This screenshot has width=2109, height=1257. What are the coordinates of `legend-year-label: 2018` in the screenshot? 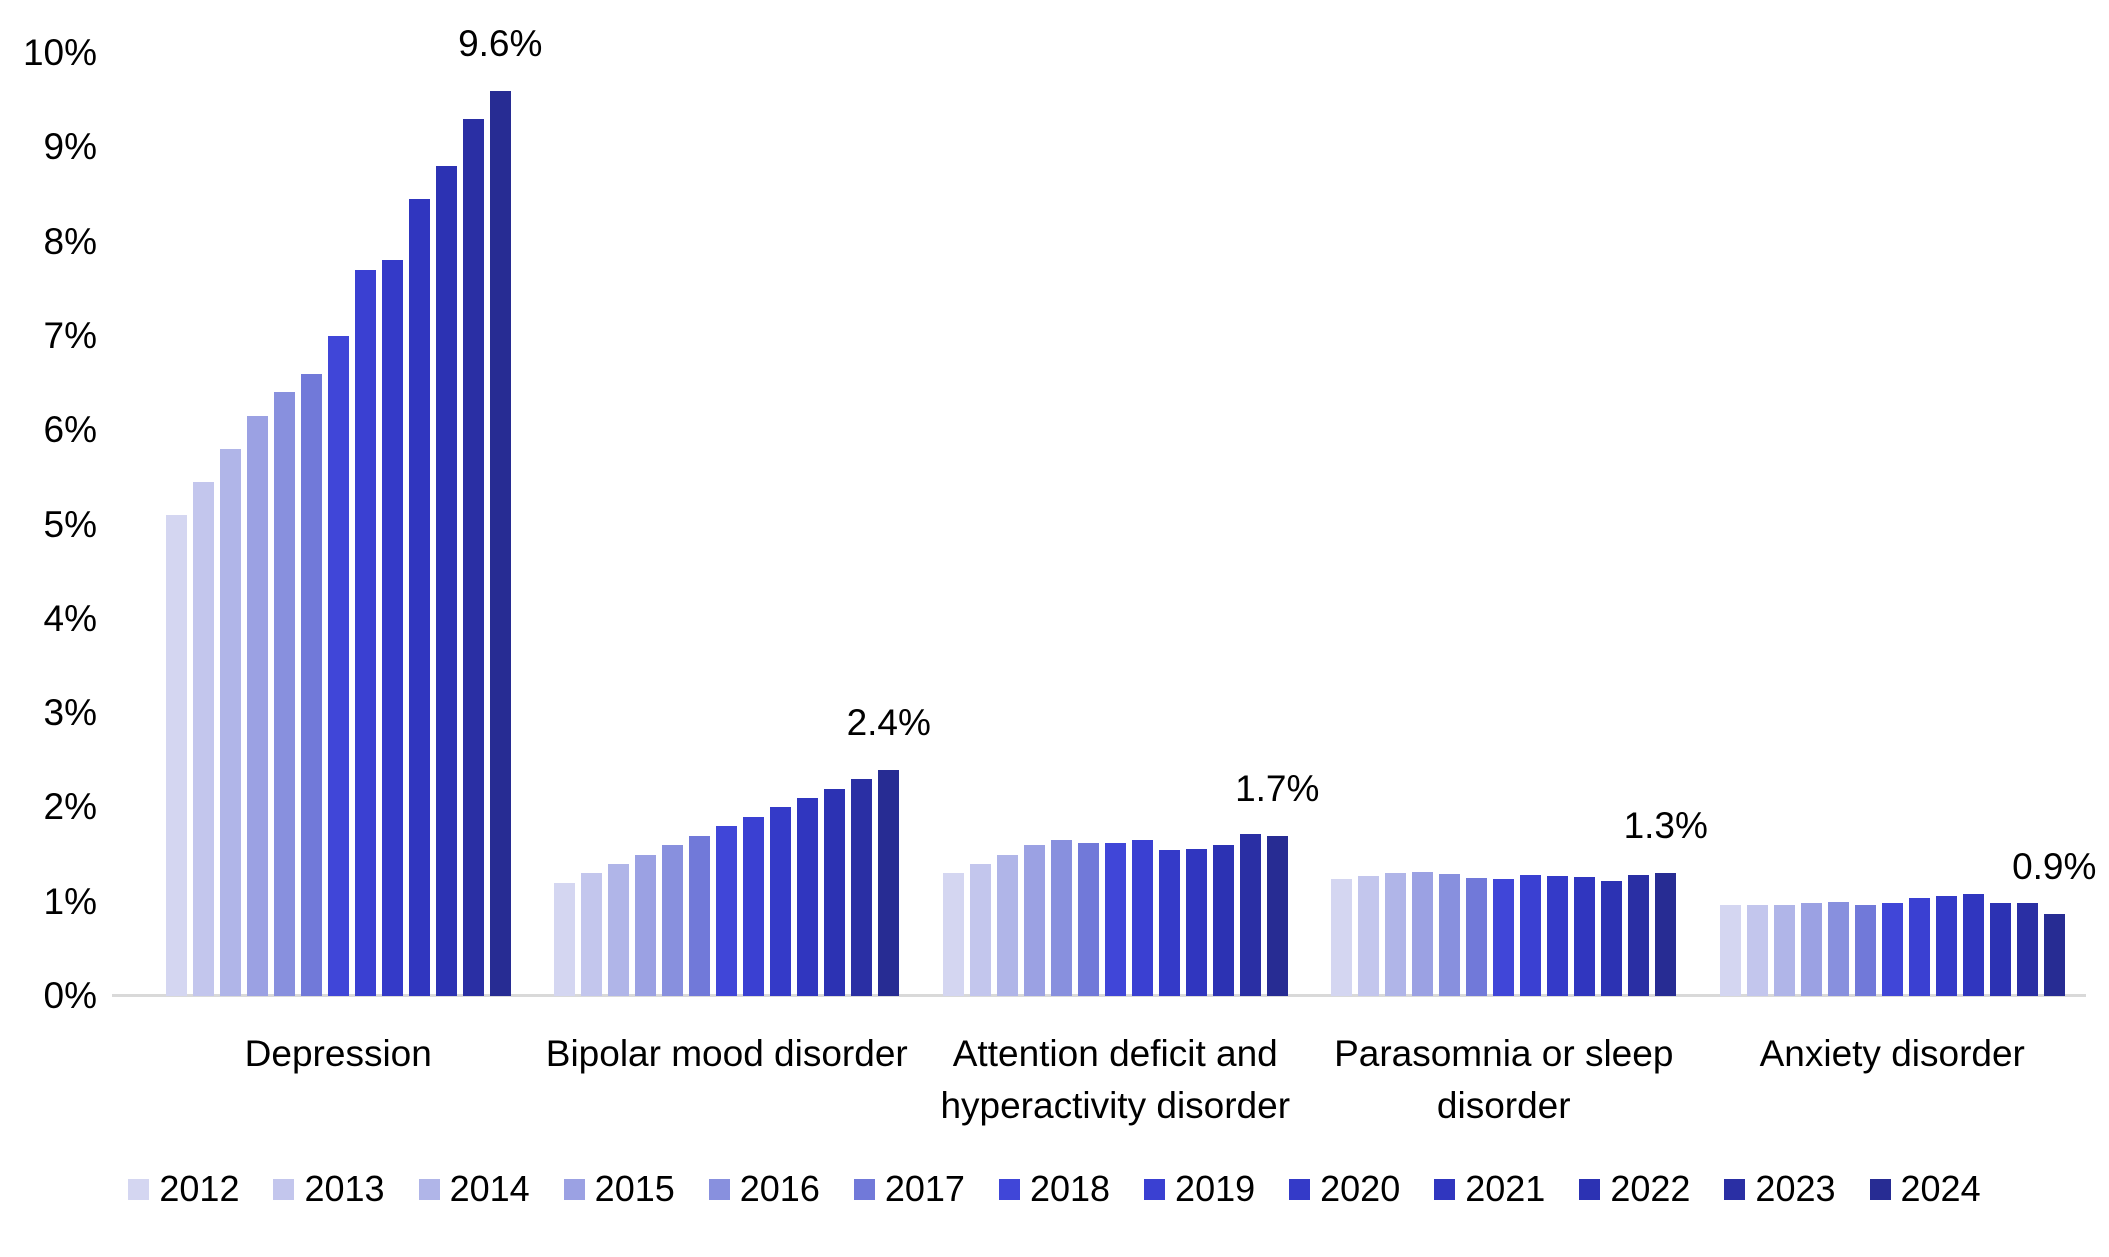 It's located at (1070, 1188).